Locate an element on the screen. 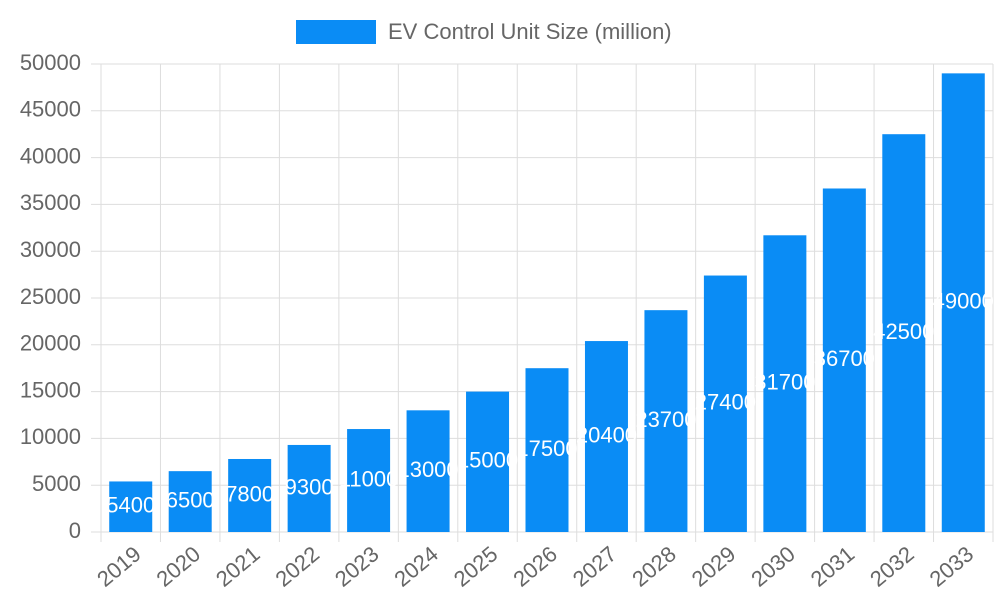 The width and height of the screenshot is (1000, 600). x-tick-label: 2027 is located at coordinates (595, 566).